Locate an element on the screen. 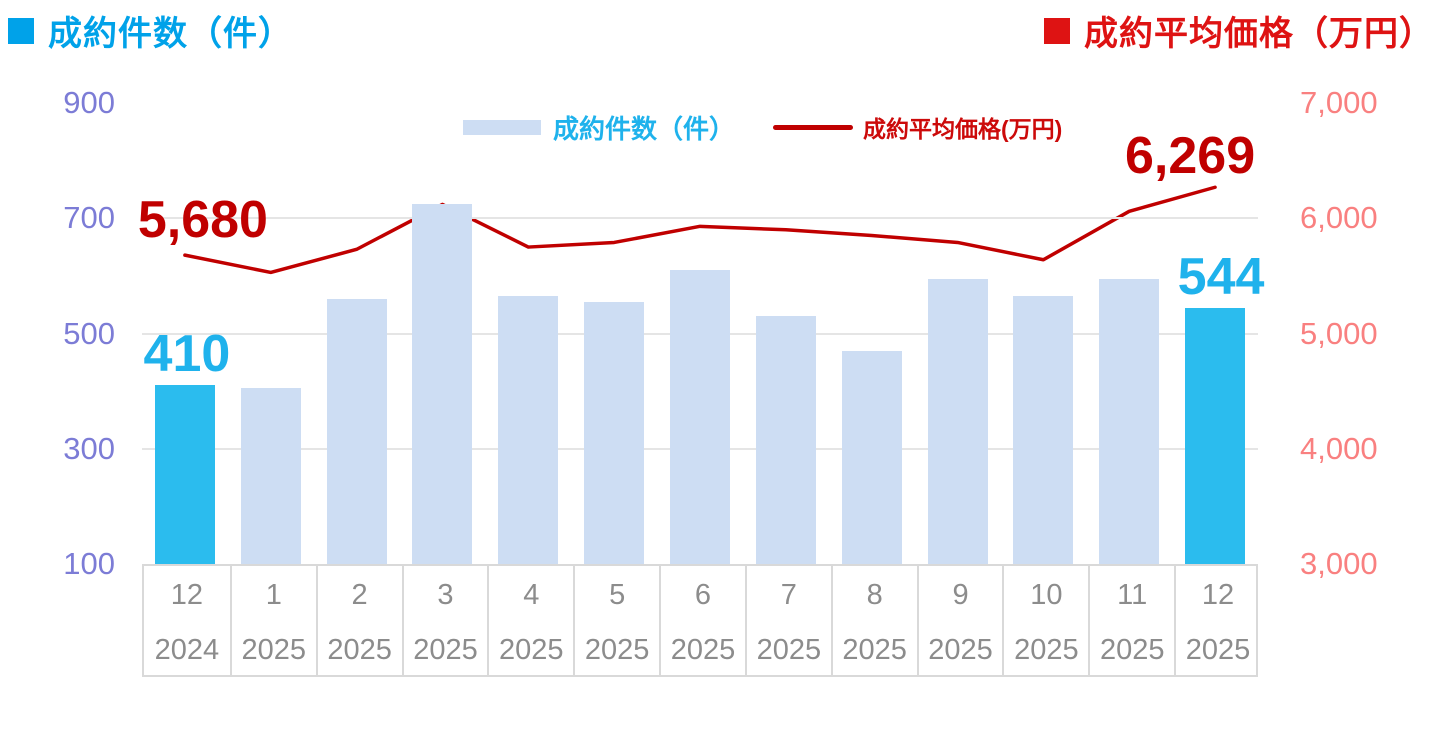 This screenshot has width=1440, height=738. bar-1-2025 is located at coordinates (270, 476).